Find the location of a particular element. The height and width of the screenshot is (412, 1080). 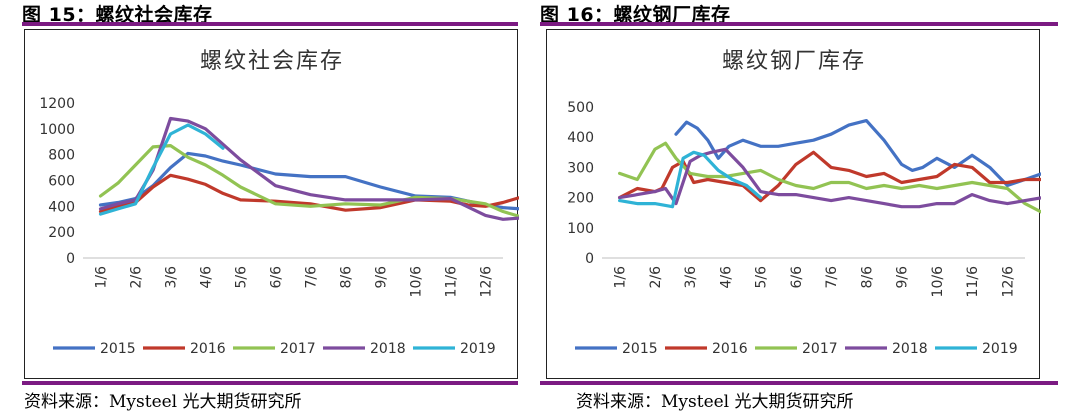

figure-15-top-rule is located at coordinates (270, 24).